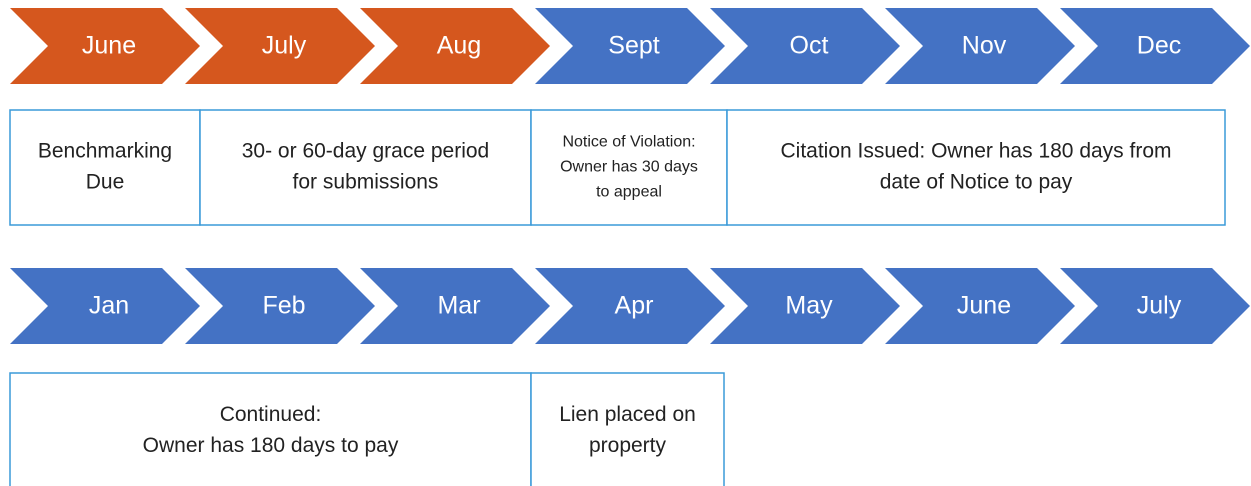 The width and height of the screenshot is (1251, 486). Describe the element at coordinates (633, 46) in the screenshot. I see `month-label: Sept` at that location.